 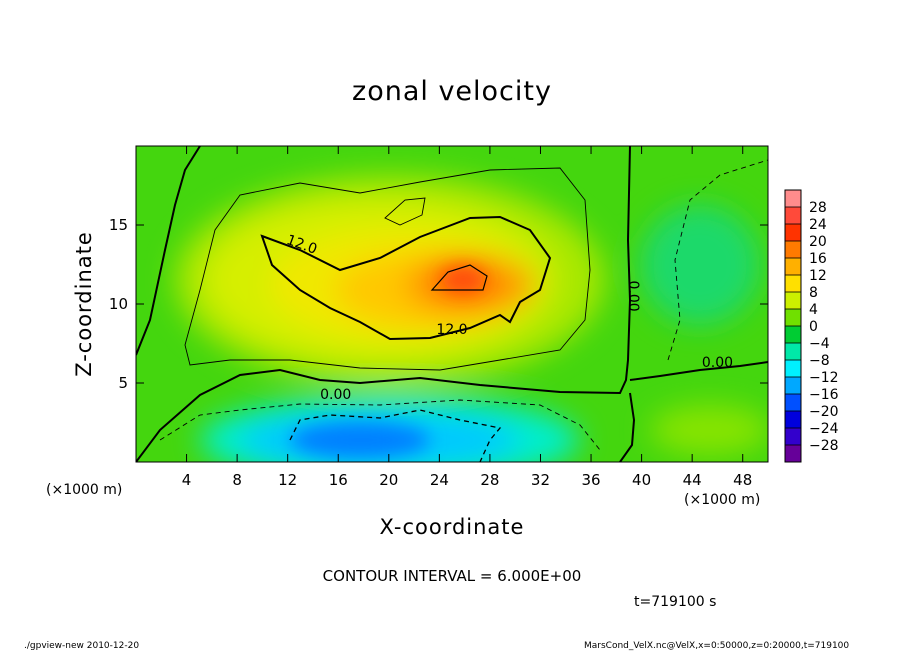 I want to click on y-tick-label: 10, so click(x=118, y=304).